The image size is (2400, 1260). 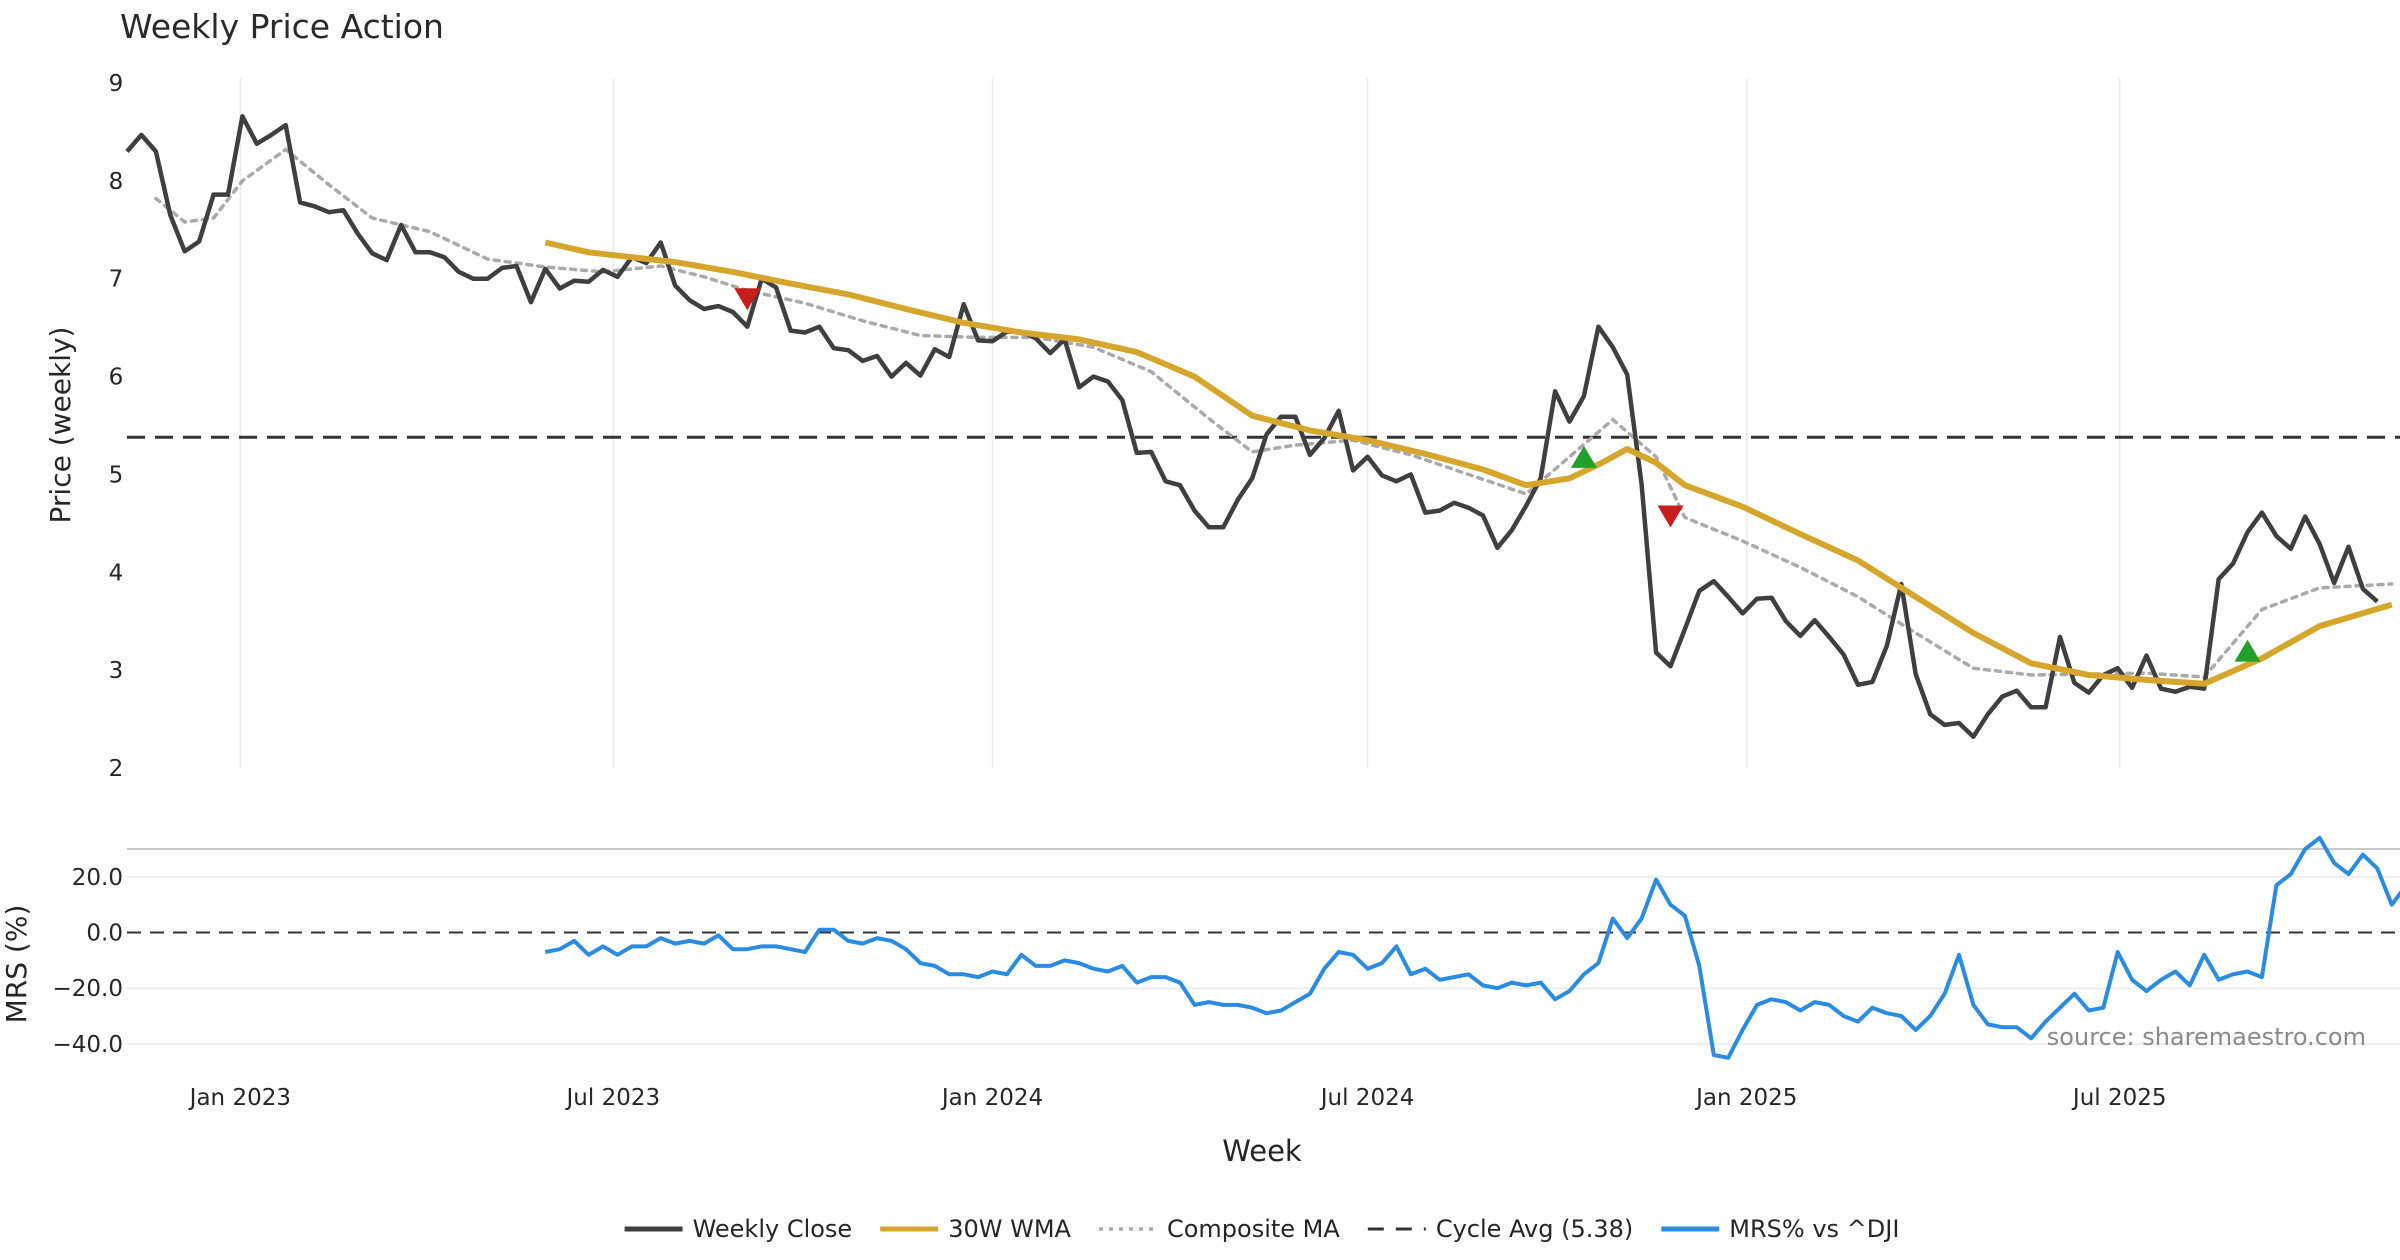 What do you see at coordinates (991, 1098) in the screenshot?
I see `x-tick-2: Jan 2024` at bounding box center [991, 1098].